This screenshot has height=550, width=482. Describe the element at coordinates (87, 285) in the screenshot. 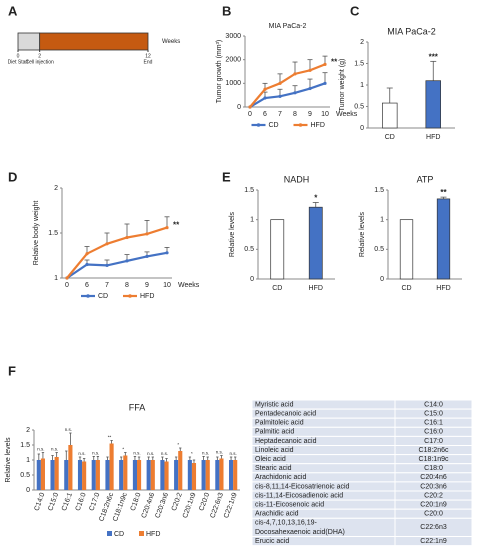

I see `x-tick-label: 6` at that location.